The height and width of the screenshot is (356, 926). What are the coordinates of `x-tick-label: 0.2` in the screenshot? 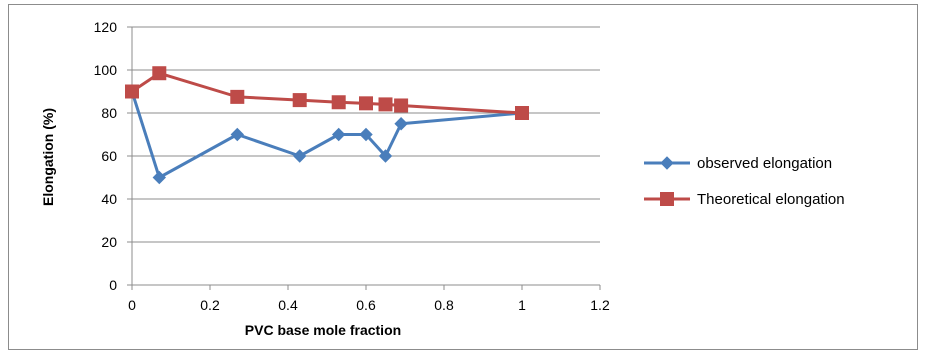 It's located at (210, 305).